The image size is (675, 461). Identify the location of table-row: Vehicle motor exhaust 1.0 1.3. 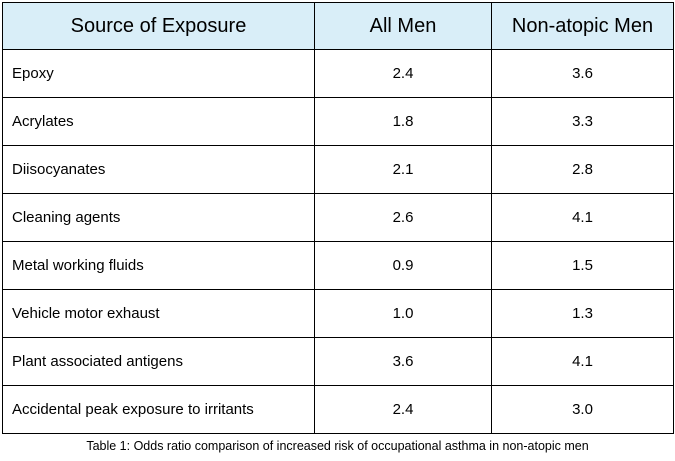
(338, 313).